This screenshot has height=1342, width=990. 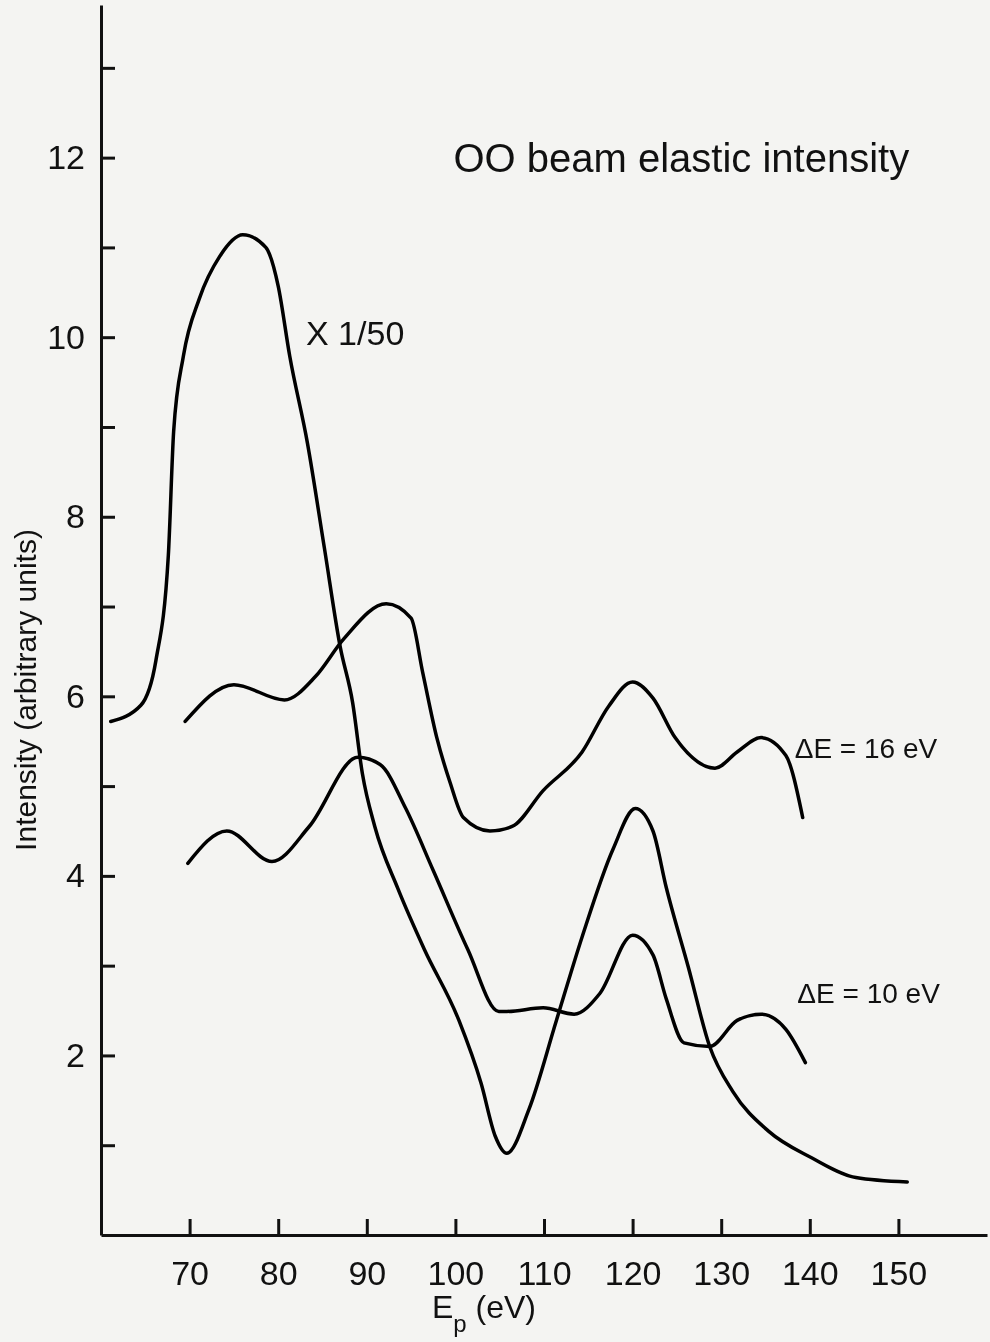 I want to click on series-label: ΔE = 16 eV, so click(x=866, y=748).